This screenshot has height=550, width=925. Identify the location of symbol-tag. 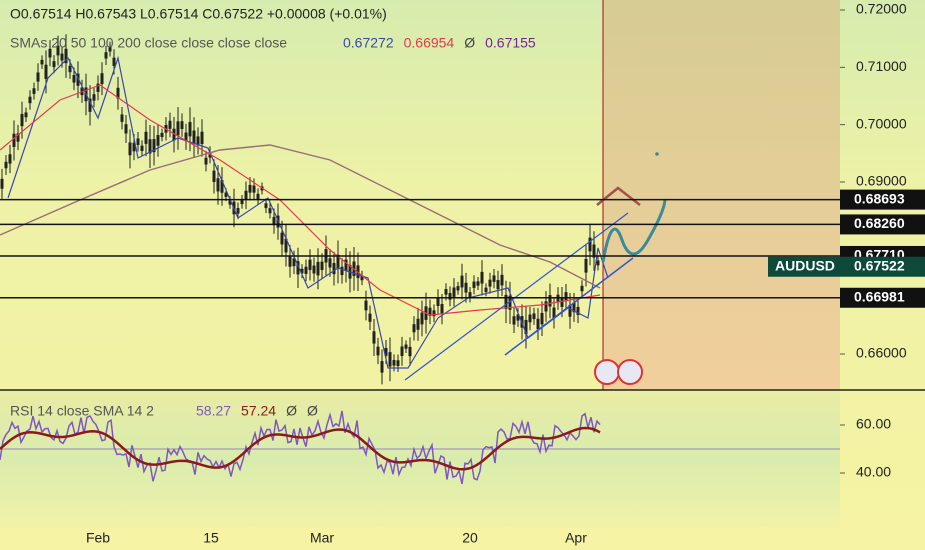
(804, 266).